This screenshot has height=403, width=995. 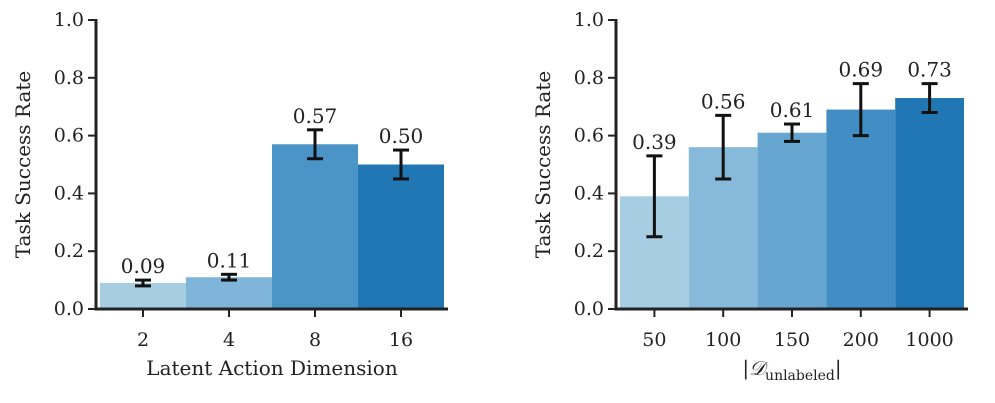 What do you see at coordinates (229, 340) in the screenshot?
I see `x-tick-label: 4` at bounding box center [229, 340].